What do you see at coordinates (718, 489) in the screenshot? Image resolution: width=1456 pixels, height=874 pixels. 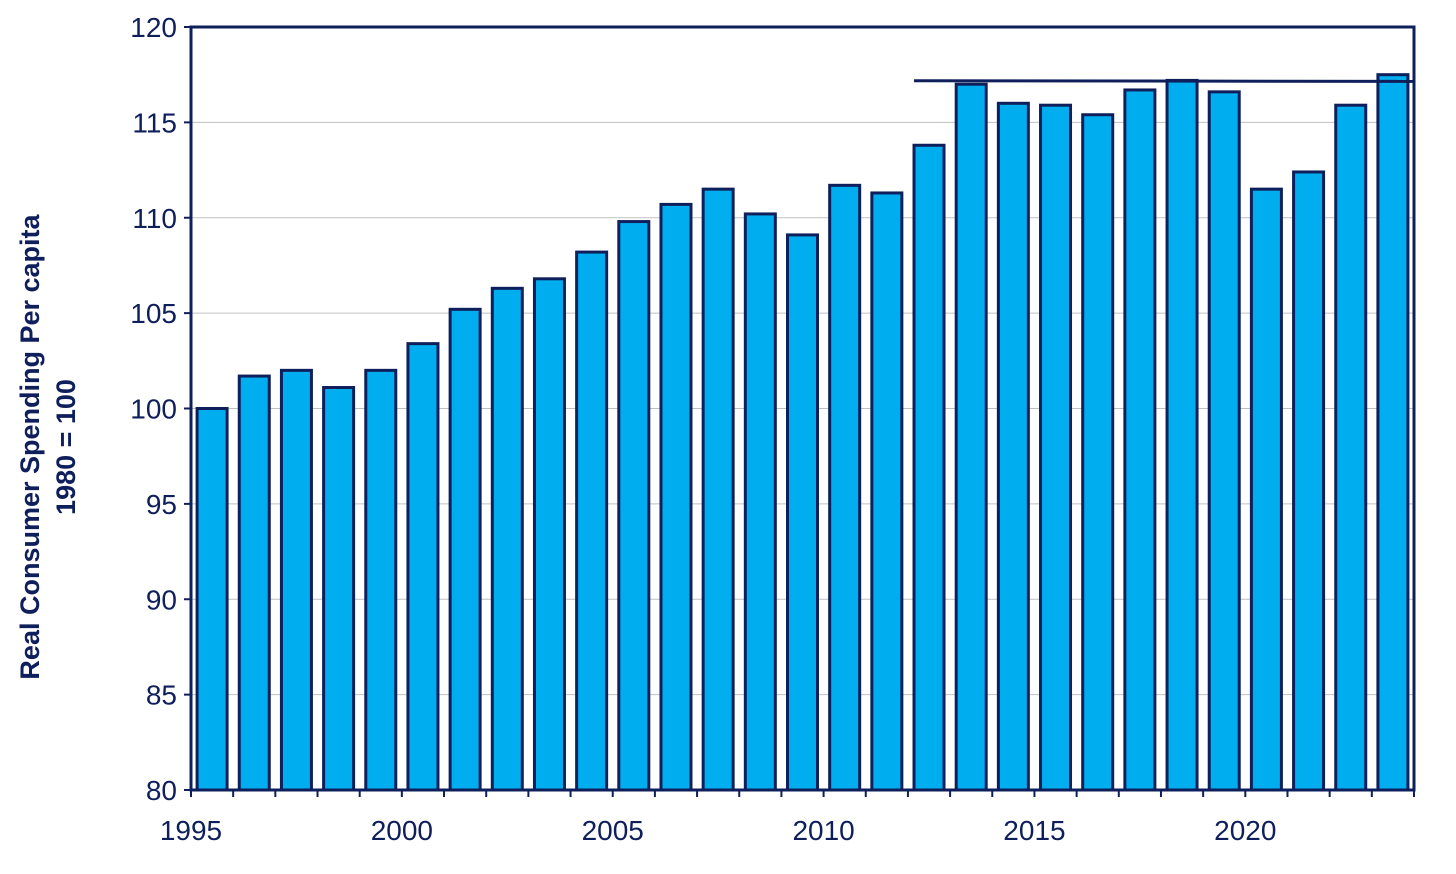 I see `bar-2007` at bounding box center [718, 489].